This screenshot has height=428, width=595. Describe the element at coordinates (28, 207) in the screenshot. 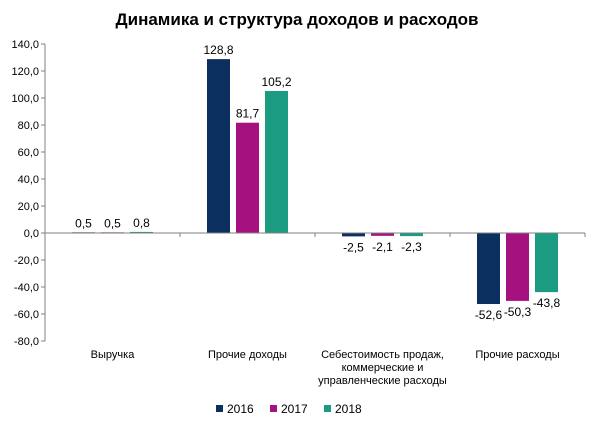

I see `y-tick-label: 20,0` at that location.